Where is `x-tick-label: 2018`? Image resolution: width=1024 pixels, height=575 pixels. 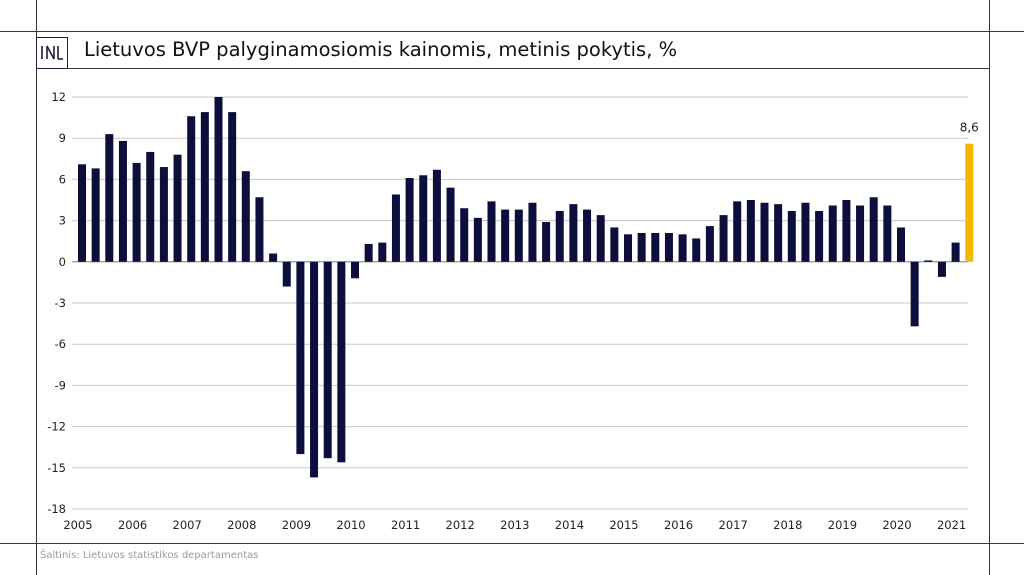
x-tick-label: 2018 is located at coordinates (787, 525).